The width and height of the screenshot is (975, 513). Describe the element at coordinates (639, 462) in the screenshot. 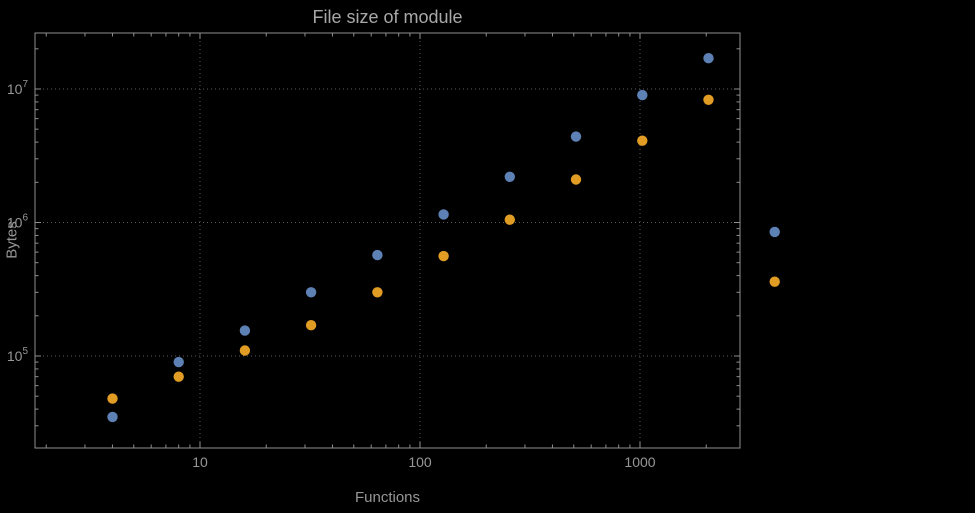

I see `x-tick-label: 1000` at that location.